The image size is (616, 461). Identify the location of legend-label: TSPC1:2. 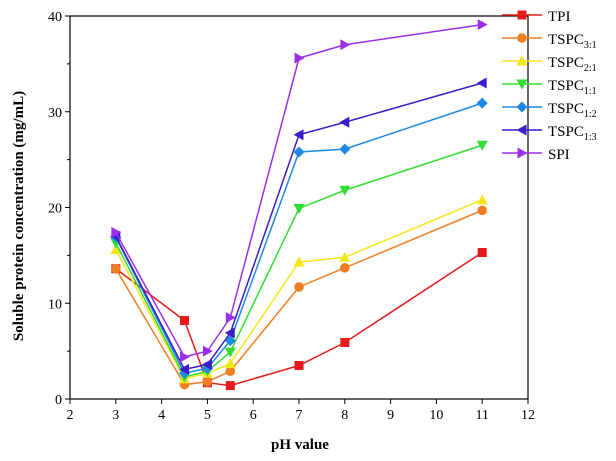
(572, 110).